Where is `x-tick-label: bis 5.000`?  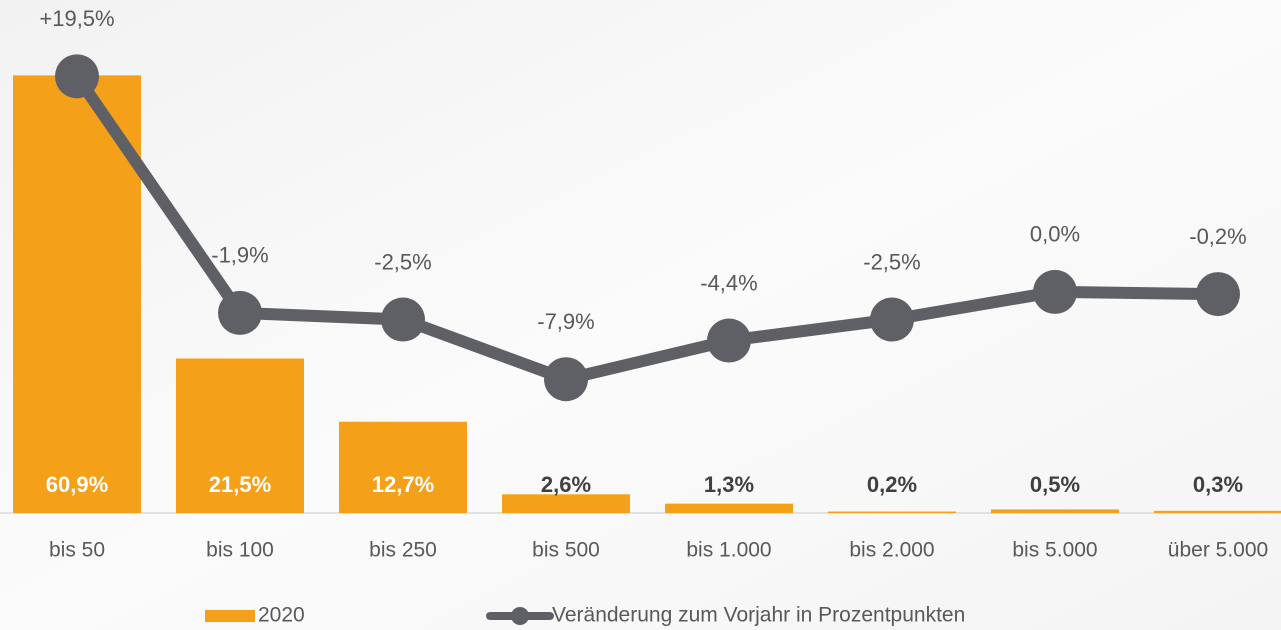
x-tick-label: bis 5.000 is located at coordinates (1054, 550).